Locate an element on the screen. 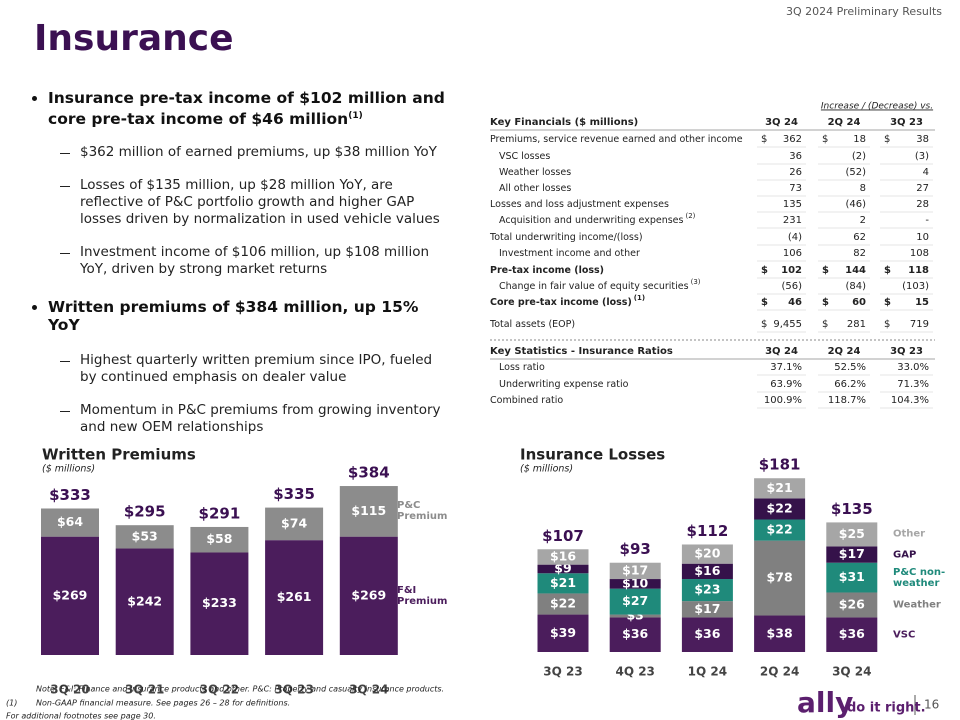 The image size is (960, 720). table-cell: 73 is located at coordinates (795, 188).